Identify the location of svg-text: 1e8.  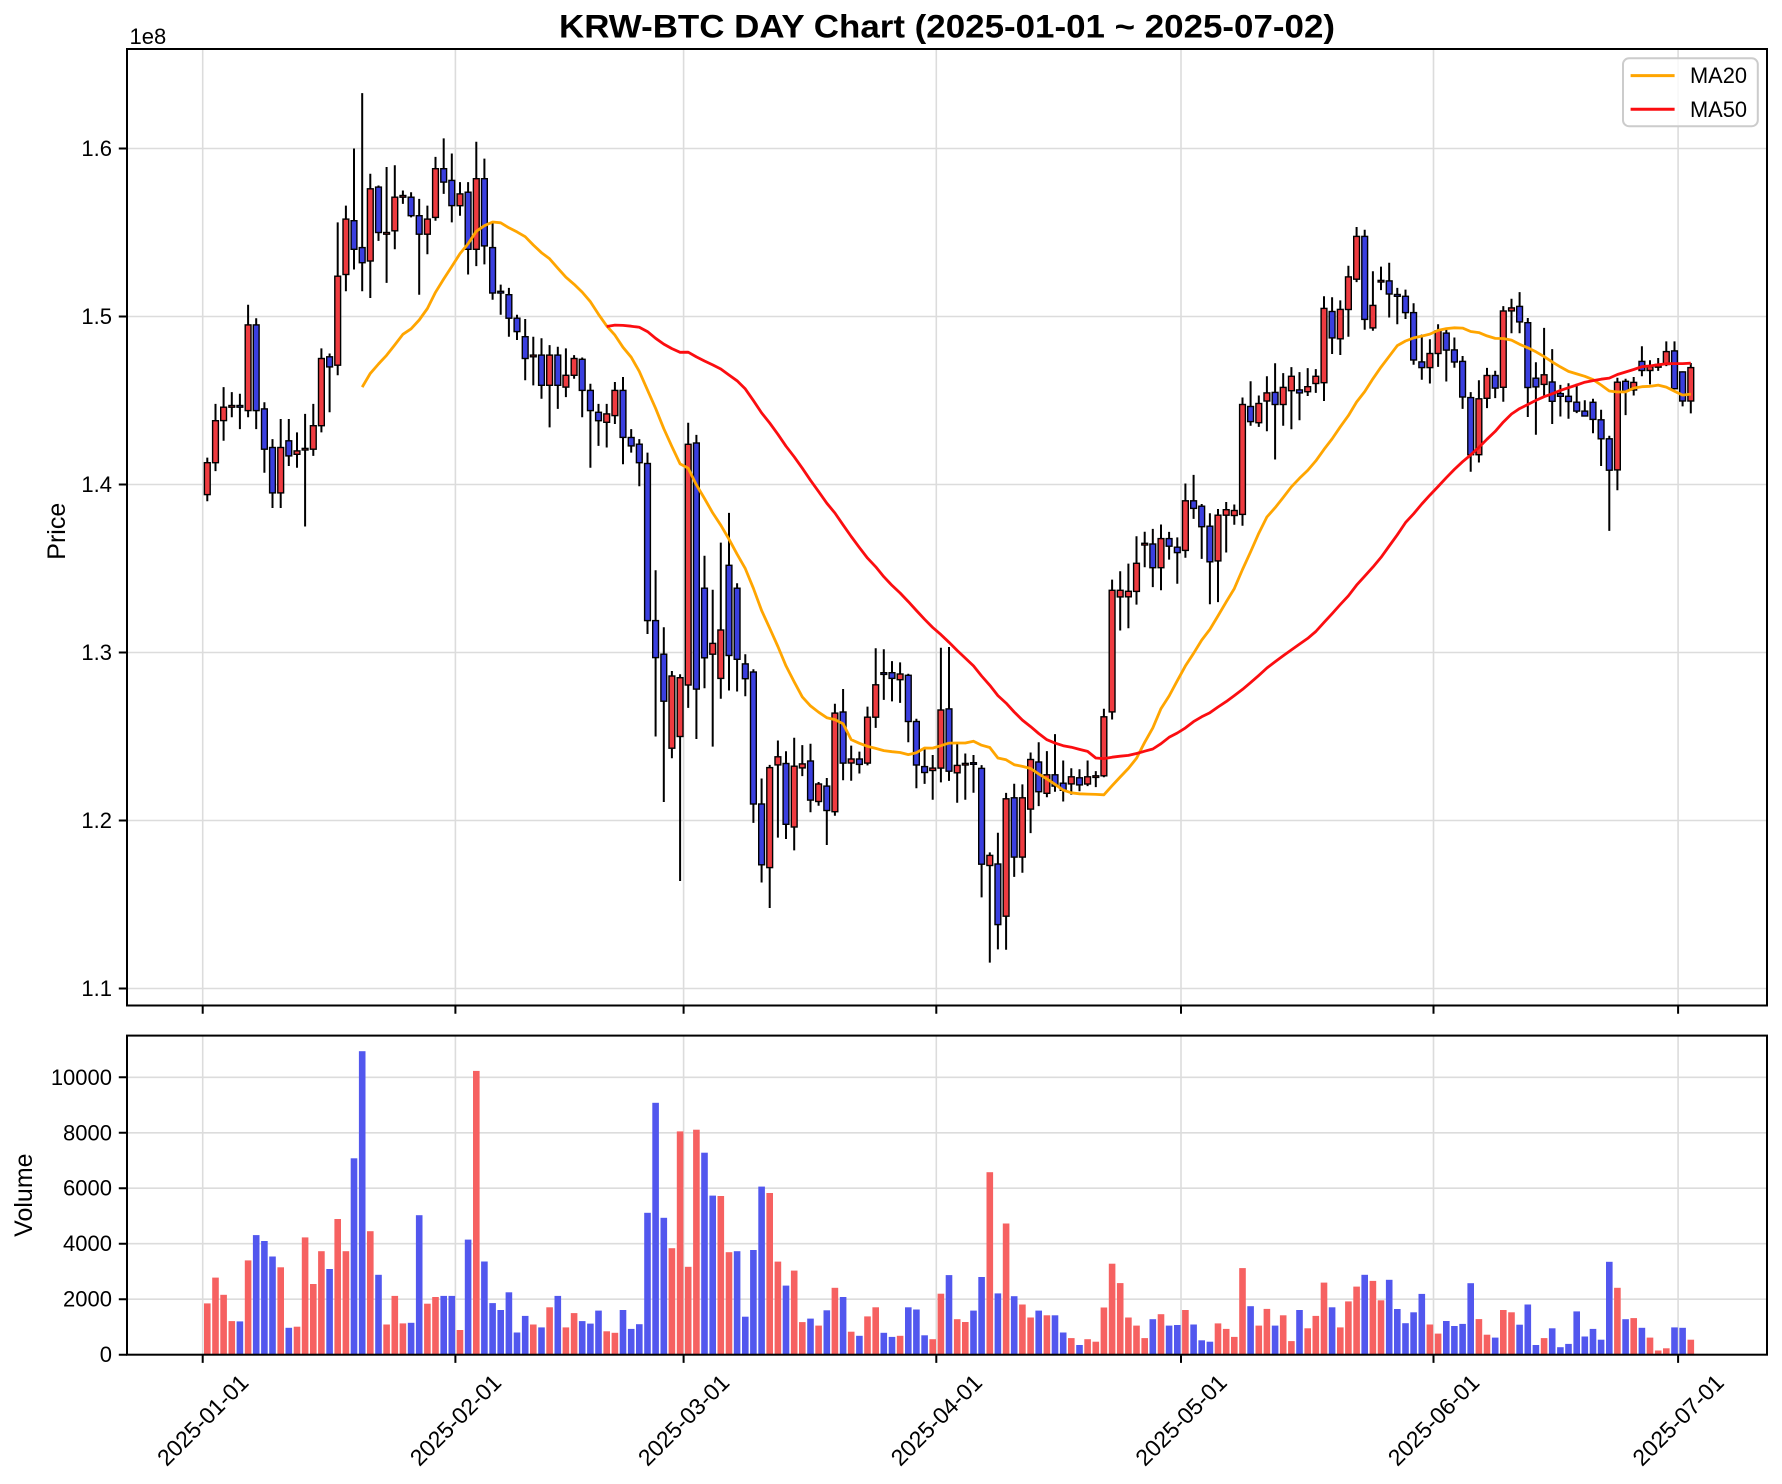
(148, 36).